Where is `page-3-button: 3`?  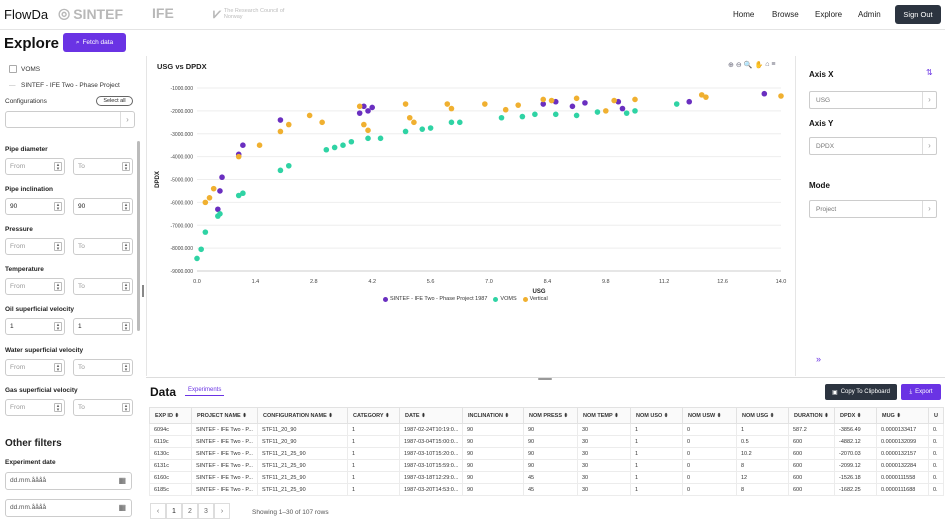
page-3-button: 3 is located at coordinates (206, 511).